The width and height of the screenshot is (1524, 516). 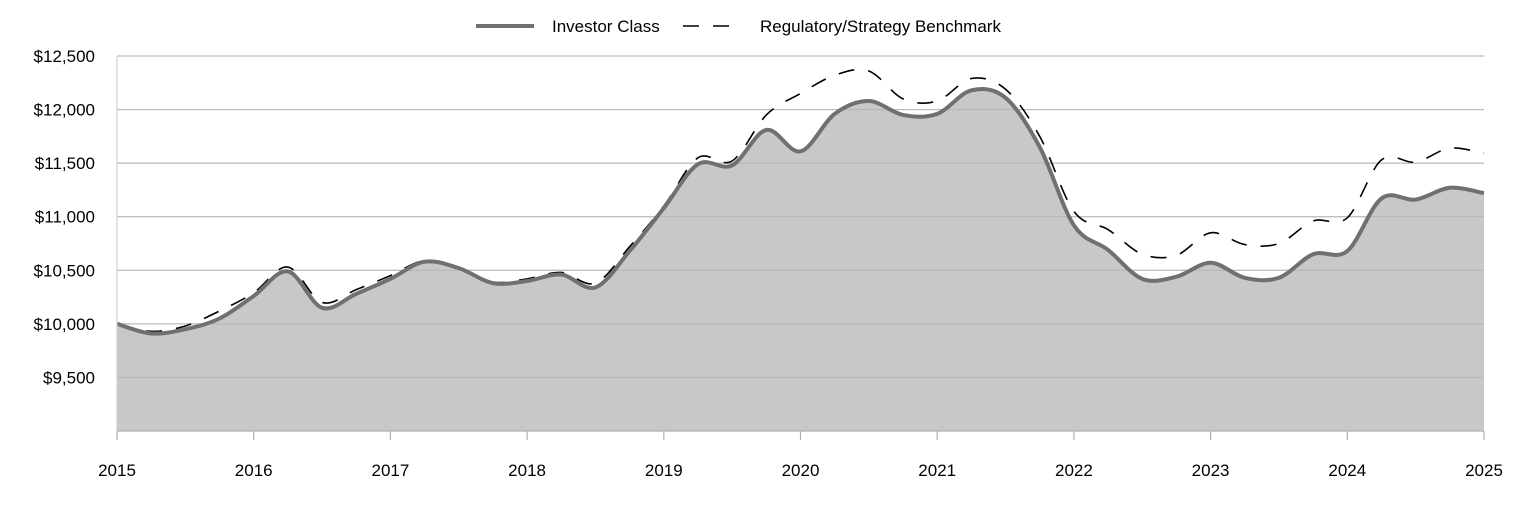 What do you see at coordinates (1211, 470) in the screenshot?
I see `x-tick-label: 2023` at bounding box center [1211, 470].